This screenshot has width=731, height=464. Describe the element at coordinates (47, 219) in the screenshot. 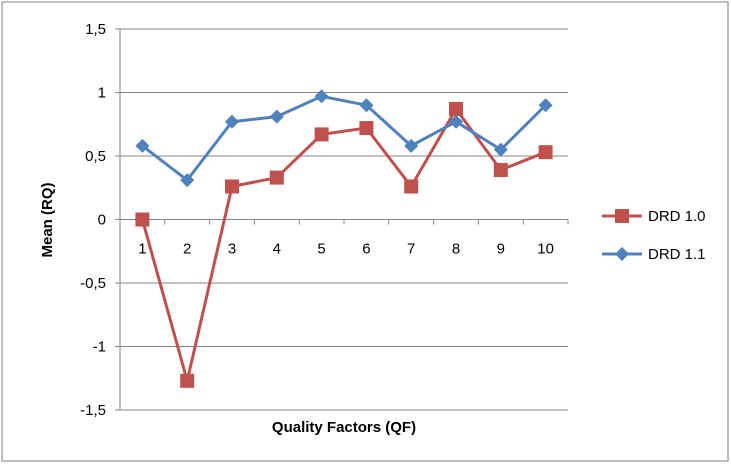

I see `y-axis-title: Mean (RQ)` at that location.